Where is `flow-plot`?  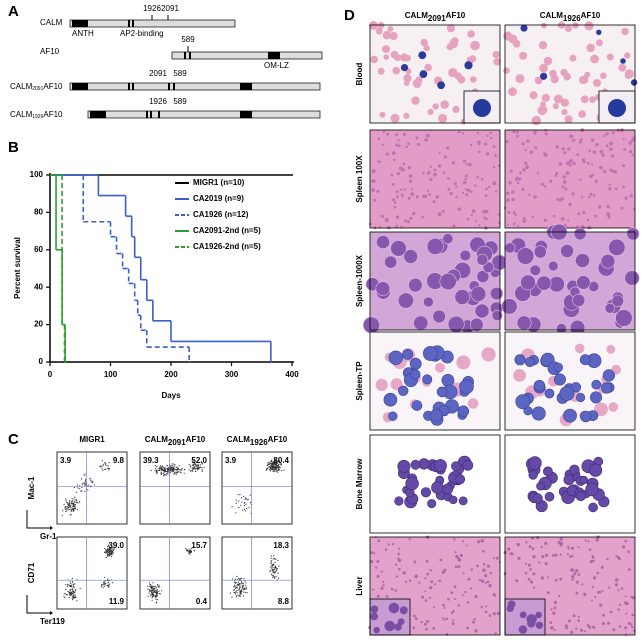 flow-plot is located at coordinates (175, 573).